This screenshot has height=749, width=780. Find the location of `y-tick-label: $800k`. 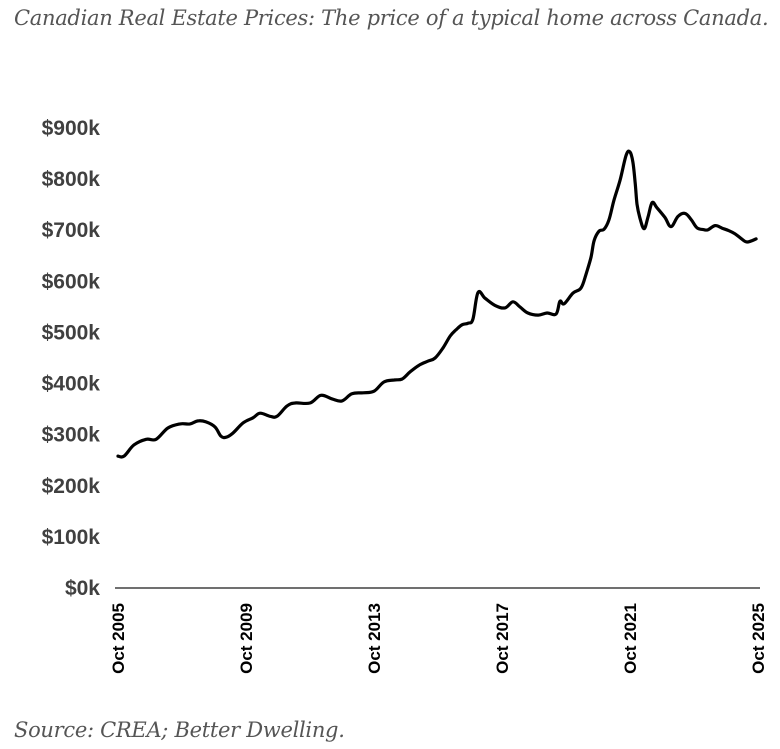

y-tick-label: $800k is located at coordinates (71, 179).